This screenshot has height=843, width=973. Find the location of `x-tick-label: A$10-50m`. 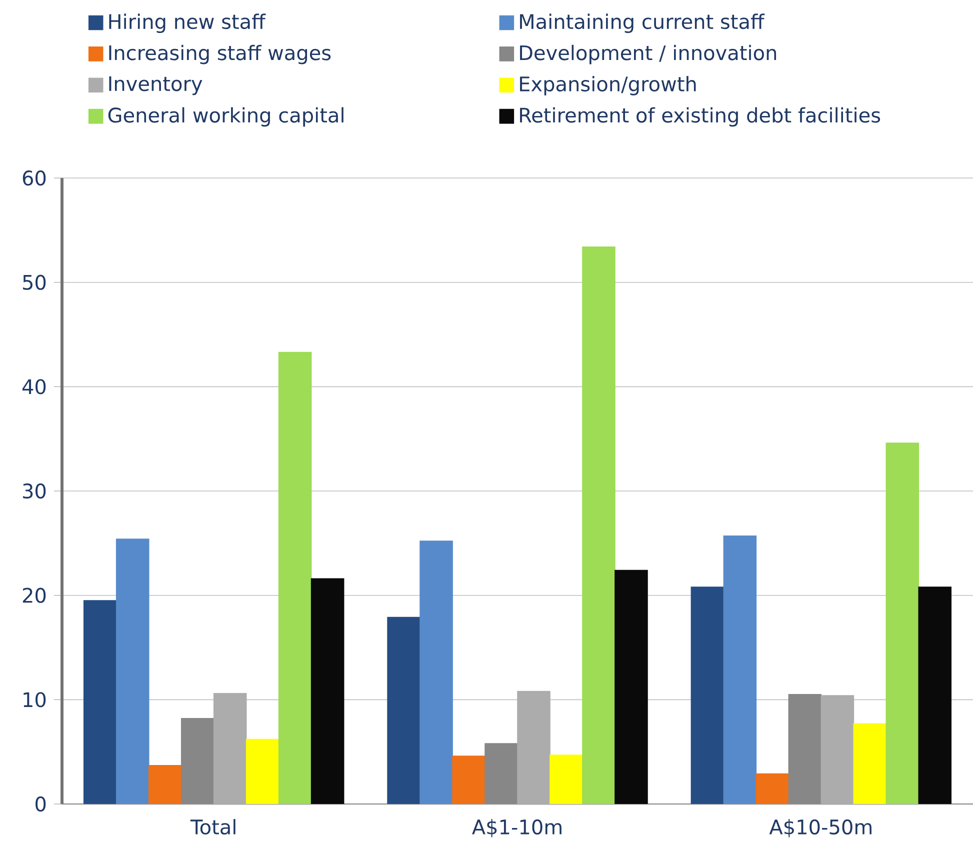

x-tick-label: A$10-50m is located at coordinates (820, 828).